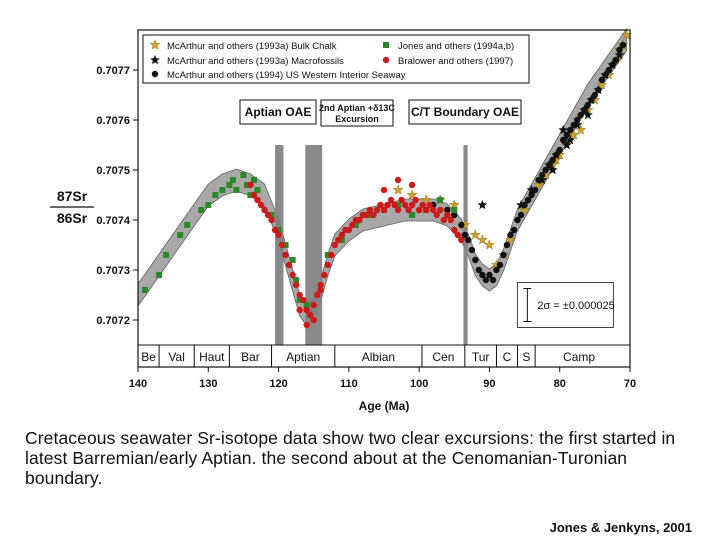 Image resolution: width=720 pixels, height=540 pixels. What do you see at coordinates (113, 271) in the screenshot?
I see `y-tick-label-1: 0.7073` at bounding box center [113, 271].